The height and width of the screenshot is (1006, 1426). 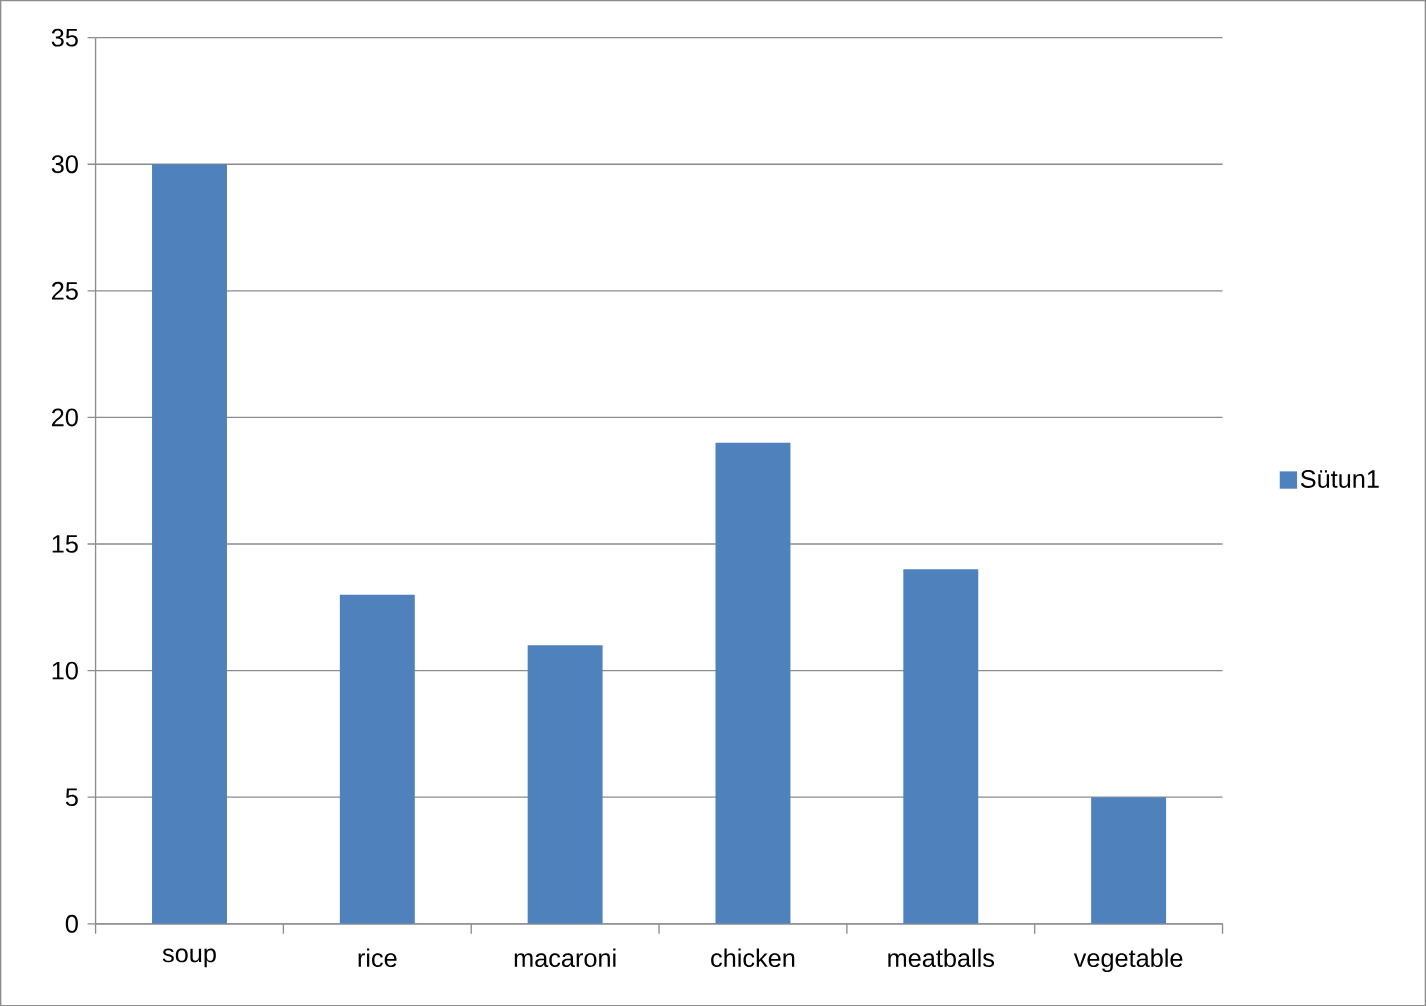 I want to click on legend-label: Sütun1, so click(x=1339, y=478).